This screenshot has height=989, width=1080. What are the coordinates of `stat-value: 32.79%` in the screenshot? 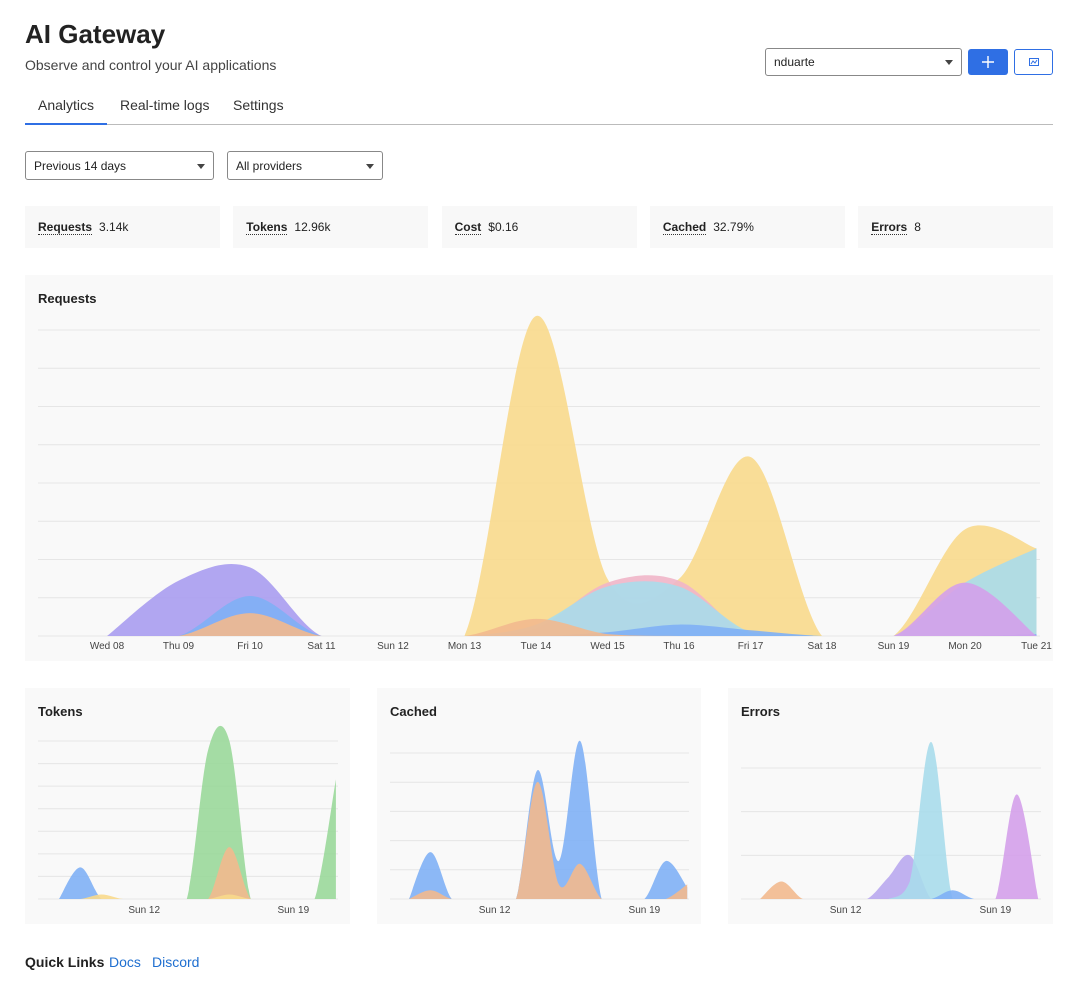 It's located at (733, 227).